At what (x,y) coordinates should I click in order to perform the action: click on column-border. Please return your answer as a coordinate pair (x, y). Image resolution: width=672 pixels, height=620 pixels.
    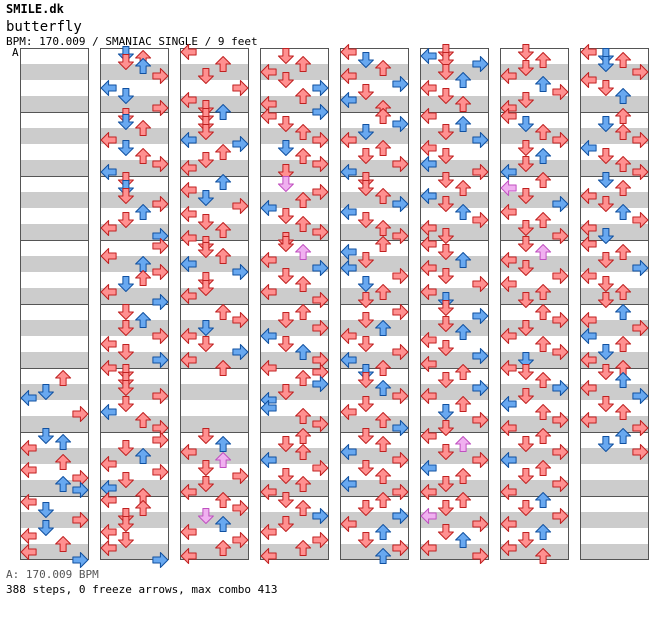
    Looking at the image, I should click on (454, 304).